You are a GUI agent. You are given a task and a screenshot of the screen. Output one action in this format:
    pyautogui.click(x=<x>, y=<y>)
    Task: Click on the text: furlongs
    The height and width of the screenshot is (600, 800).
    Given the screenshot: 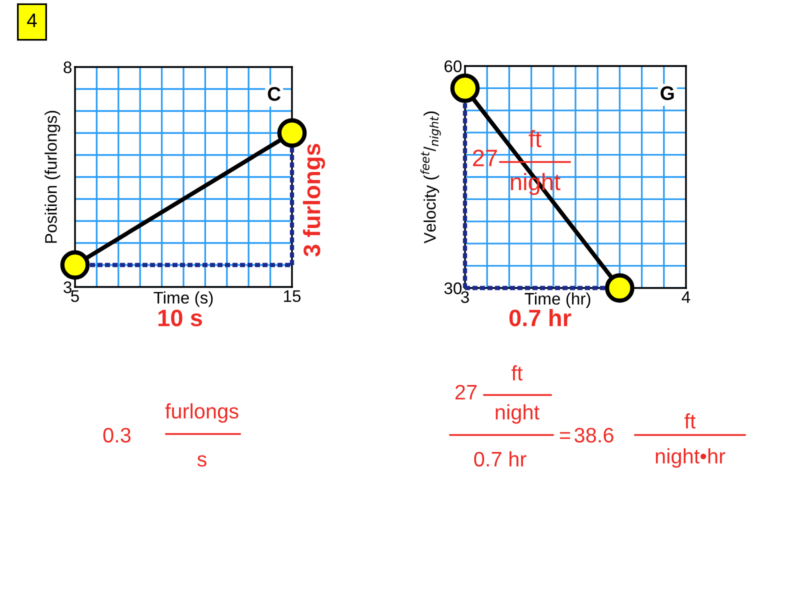 What is the action you would take?
    pyautogui.click(x=201, y=413)
    